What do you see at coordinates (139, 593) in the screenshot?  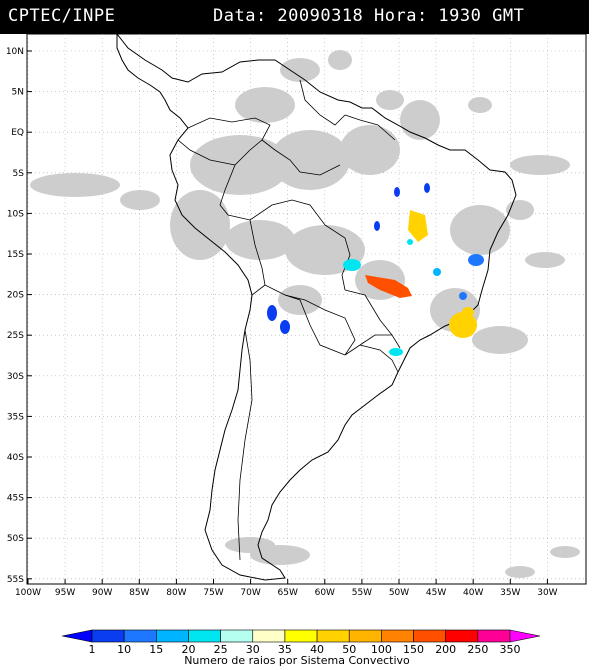 I see `lon-tick-label: 85W` at bounding box center [139, 593].